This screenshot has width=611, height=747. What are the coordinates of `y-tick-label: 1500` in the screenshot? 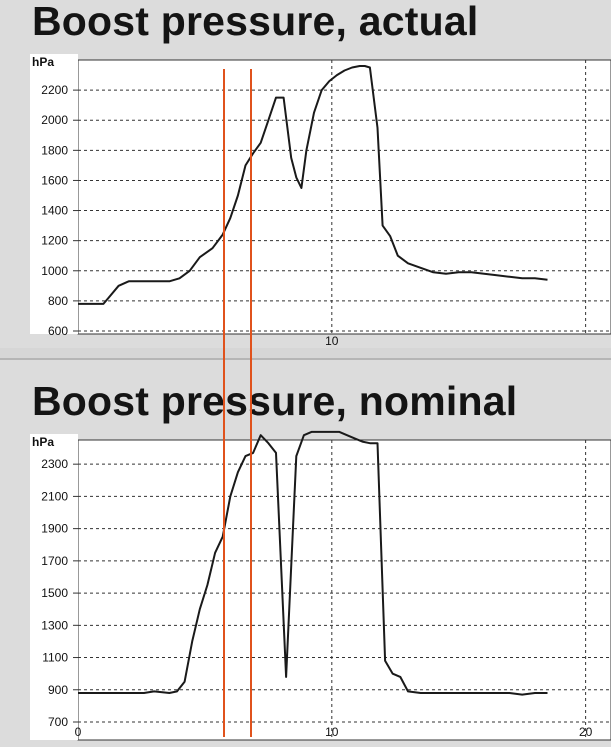 It's located at (54, 593).